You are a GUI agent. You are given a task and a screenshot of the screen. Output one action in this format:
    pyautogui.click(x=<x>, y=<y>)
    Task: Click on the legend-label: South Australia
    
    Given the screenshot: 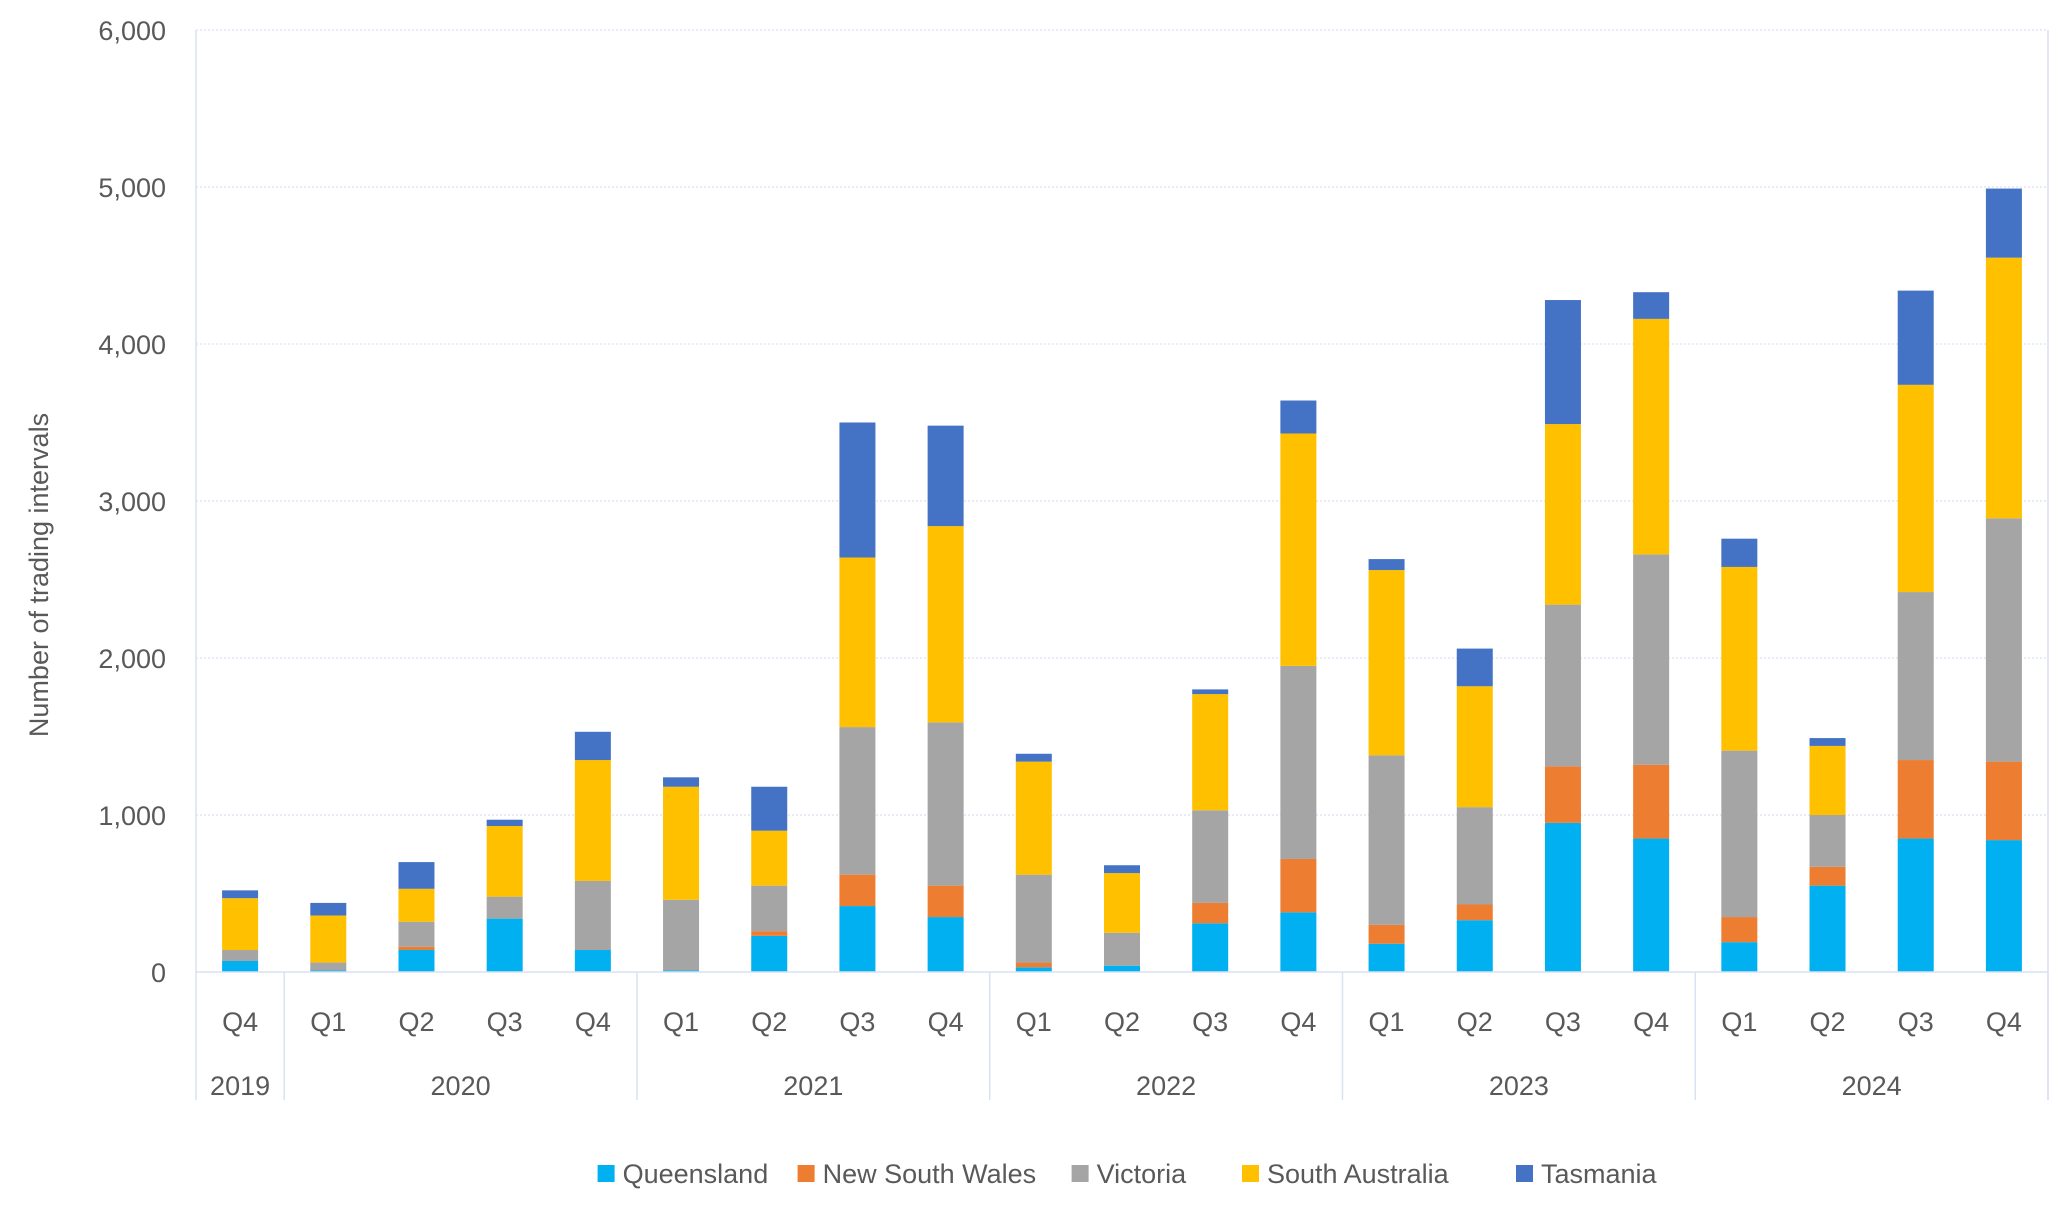 What is the action you would take?
    pyautogui.click(x=1358, y=1174)
    